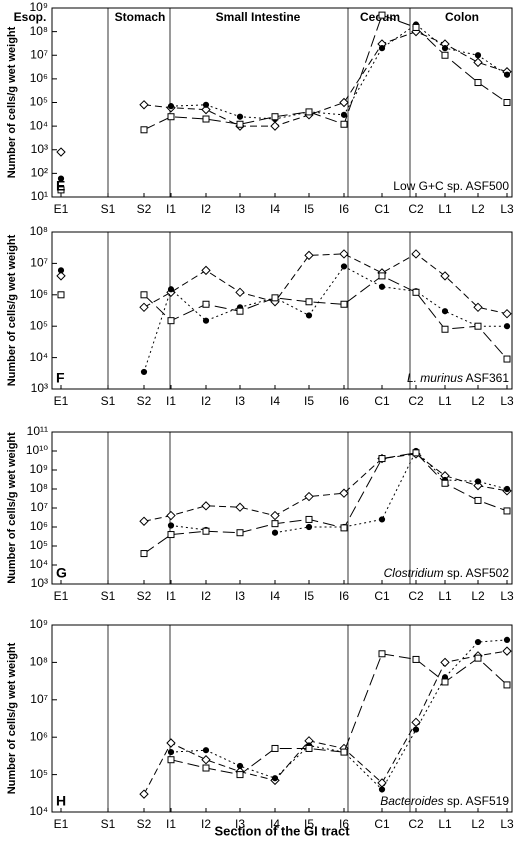  Describe the element at coordinates (416, 824) in the screenshot. I see `x-tick-label: C2` at that location.